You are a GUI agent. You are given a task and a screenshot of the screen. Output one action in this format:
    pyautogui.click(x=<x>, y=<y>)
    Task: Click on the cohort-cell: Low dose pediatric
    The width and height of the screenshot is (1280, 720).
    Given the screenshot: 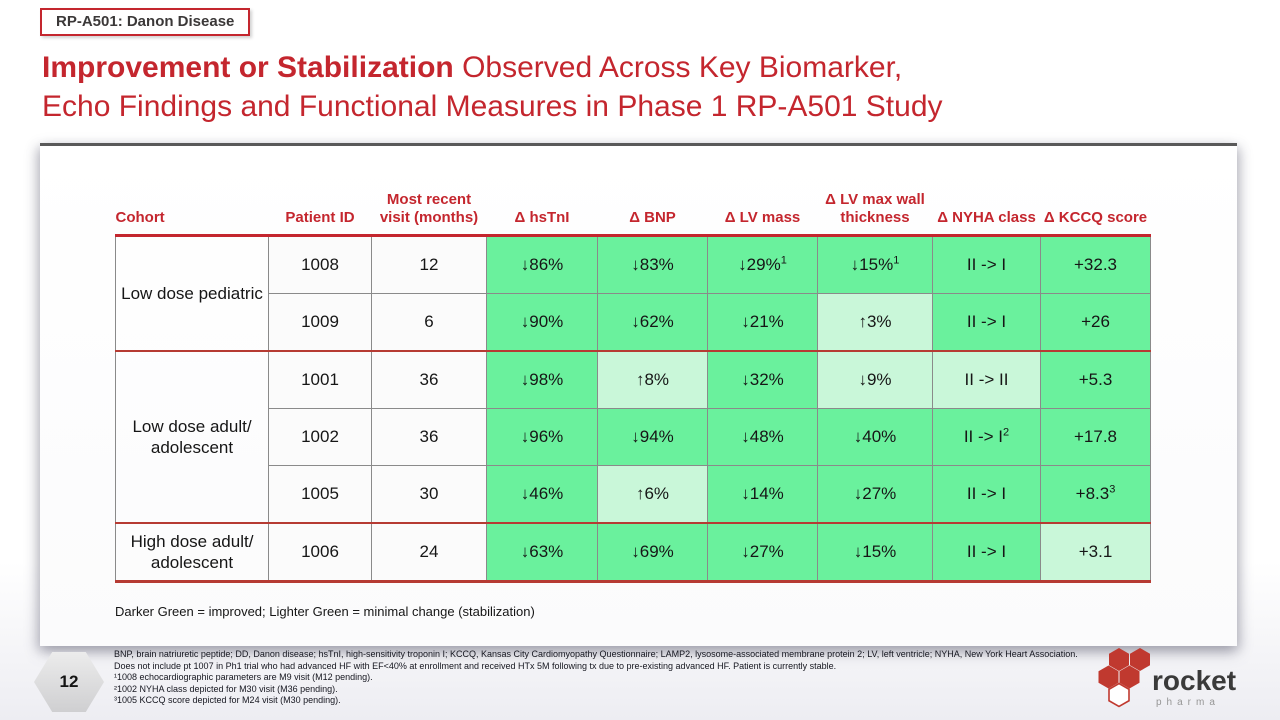 What is the action you would take?
    pyautogui.click(x=192, y=293)
    